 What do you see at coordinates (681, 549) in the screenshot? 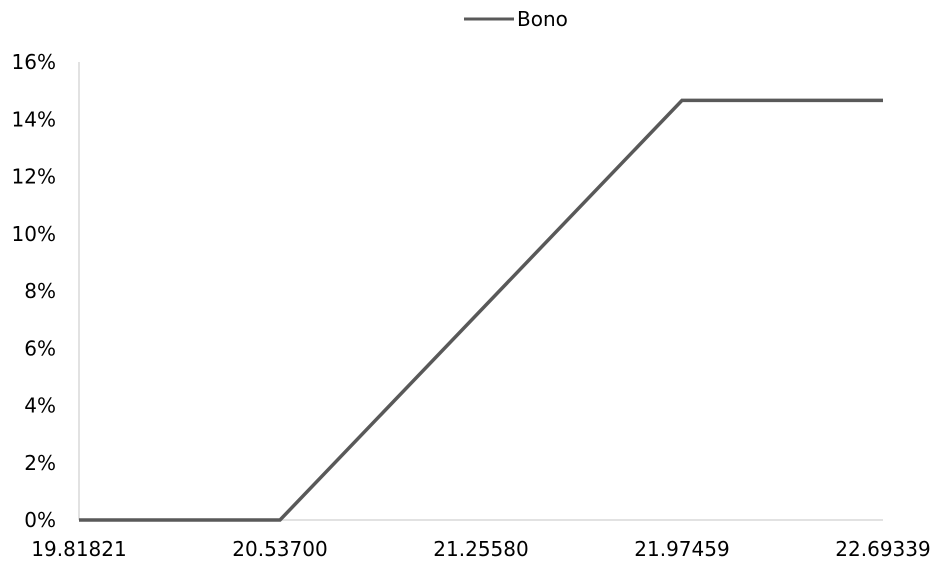
I see `x-tick-label: 21.97459` at bounding box center [681, 549].